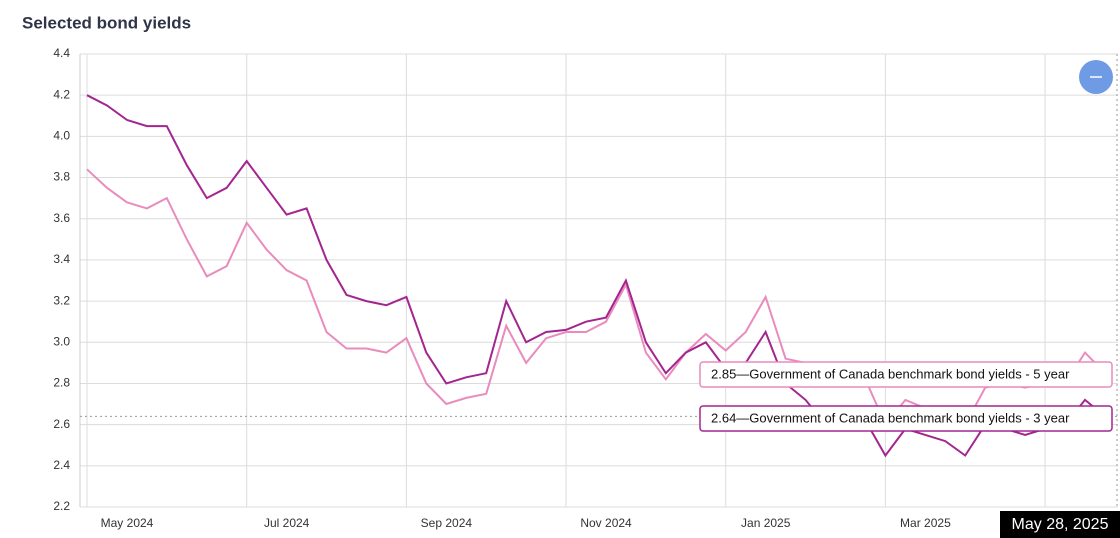  Describe the element at coordinates (766, 523) in the screenshot. I see `x-tick-label: Jan 2025` at that location.